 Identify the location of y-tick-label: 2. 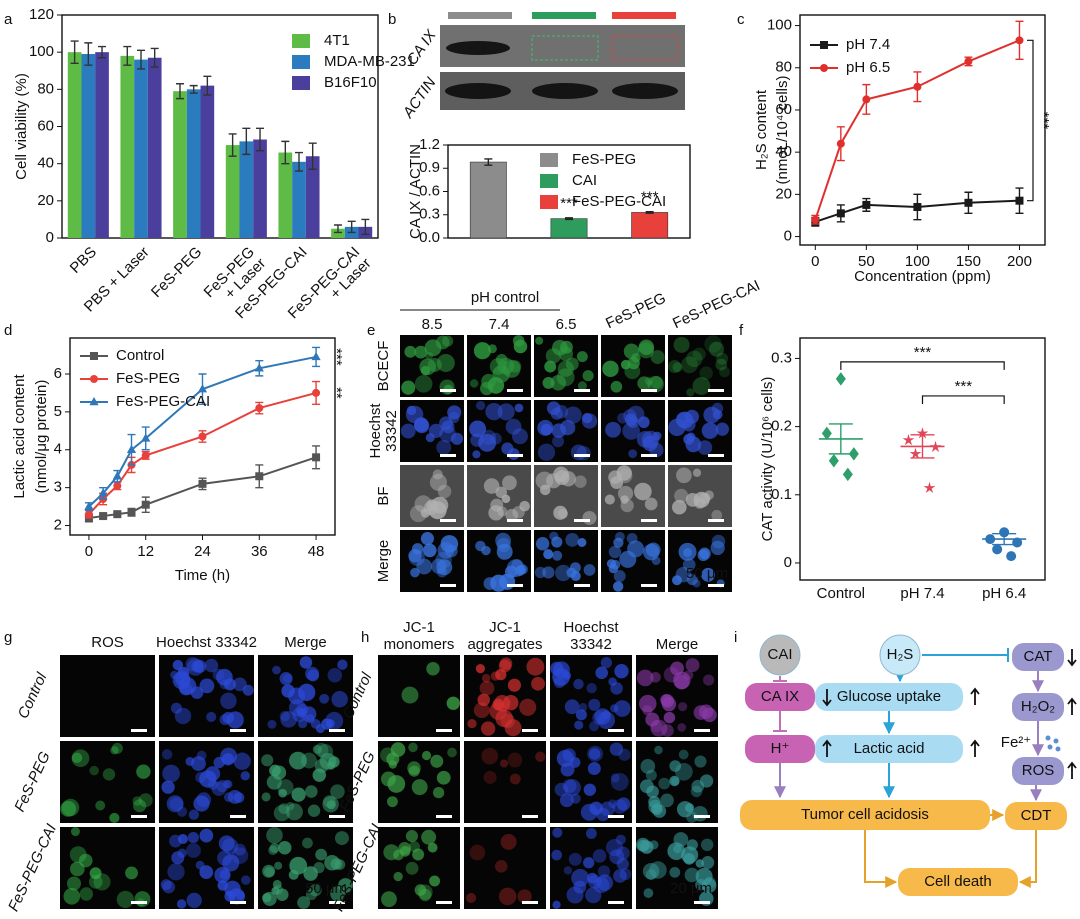
(58, 524).